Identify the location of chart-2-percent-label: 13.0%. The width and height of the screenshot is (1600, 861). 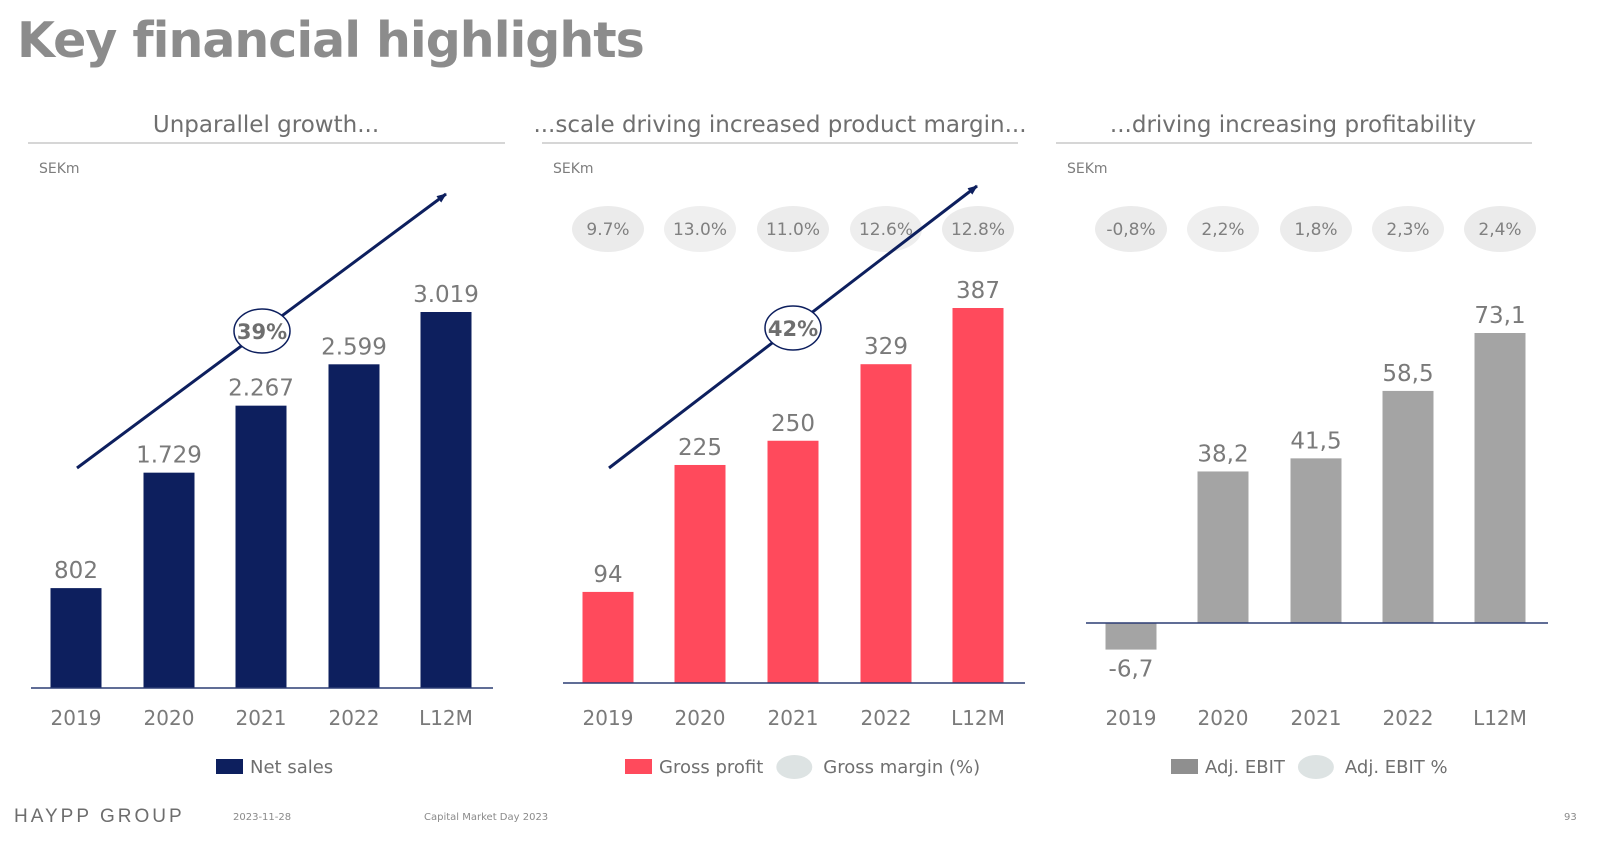
(700, 230).